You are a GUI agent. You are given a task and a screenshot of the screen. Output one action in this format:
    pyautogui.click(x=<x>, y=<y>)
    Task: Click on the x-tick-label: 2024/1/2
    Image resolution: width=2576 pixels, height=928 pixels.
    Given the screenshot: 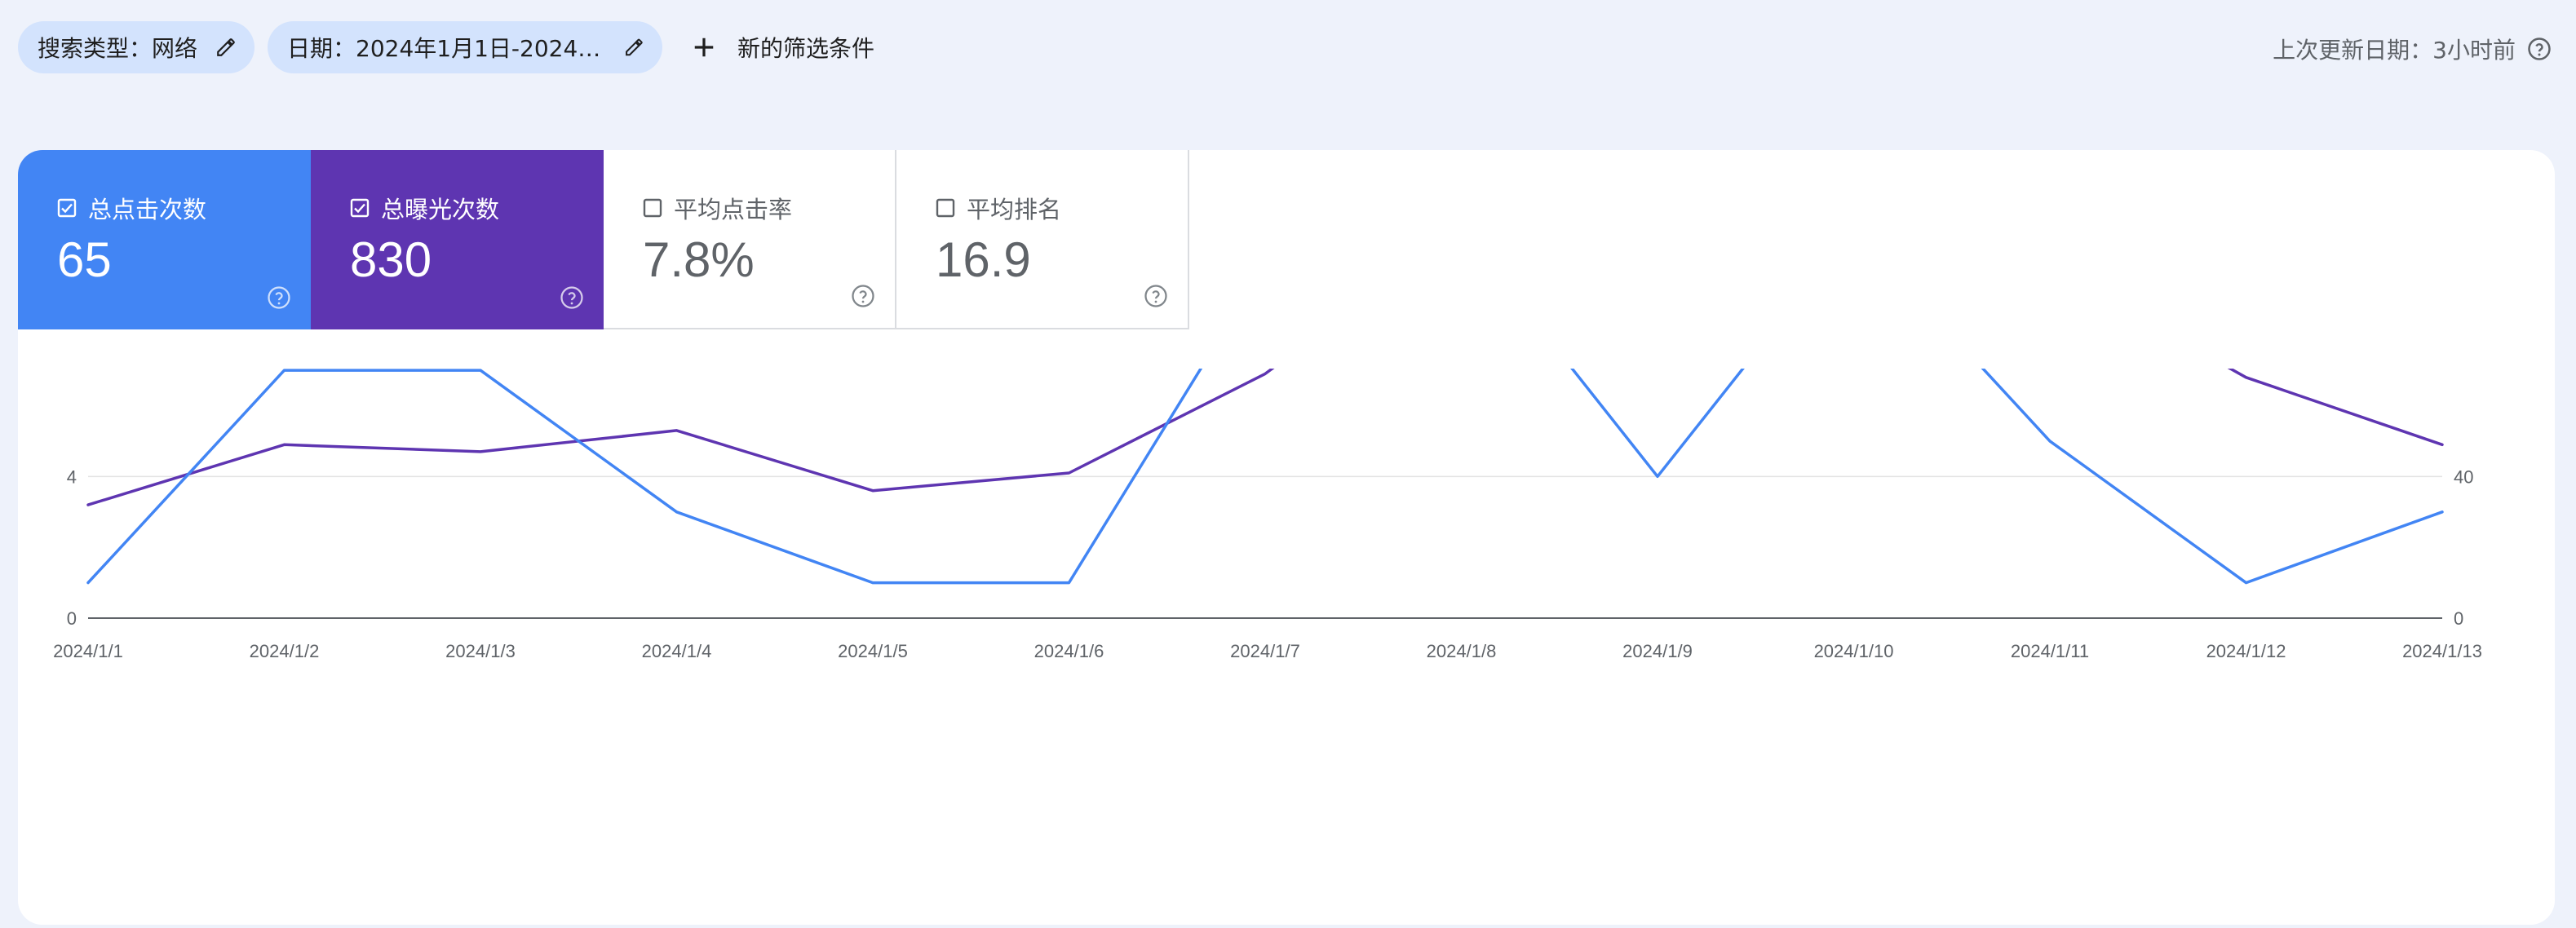 What is the action you would take?
    pyautogui.click(x=285, y=651)
    